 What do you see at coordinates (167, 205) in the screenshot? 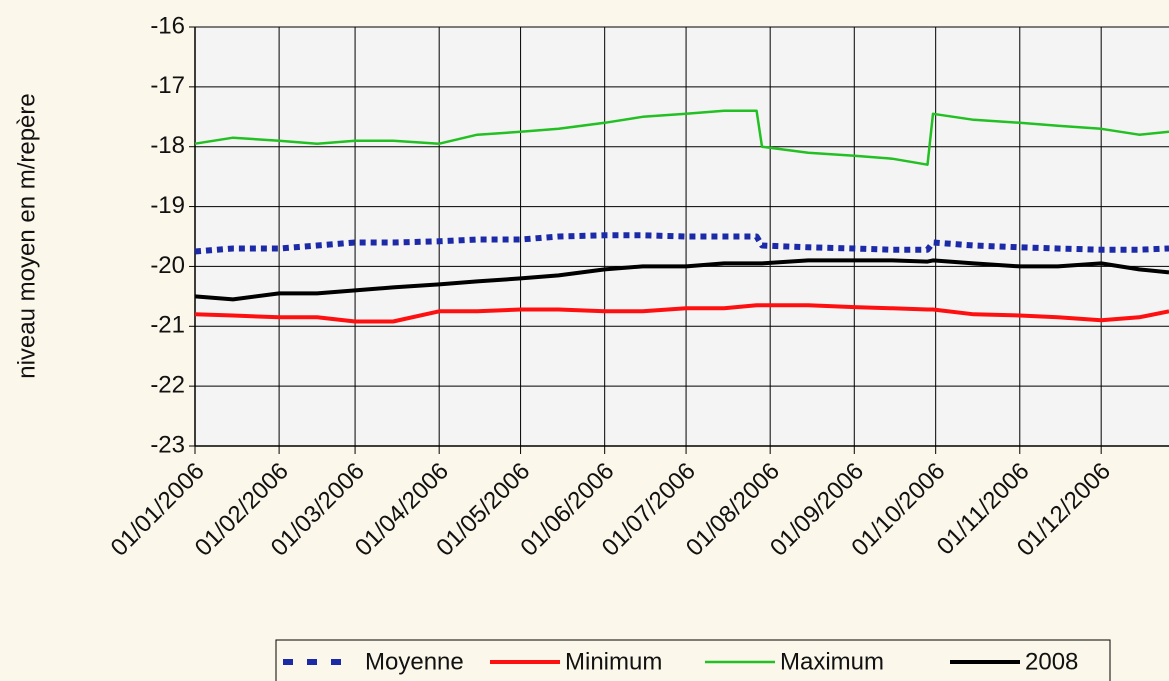
I see `y-tick-label: -19` at bounding box center [167, 205].